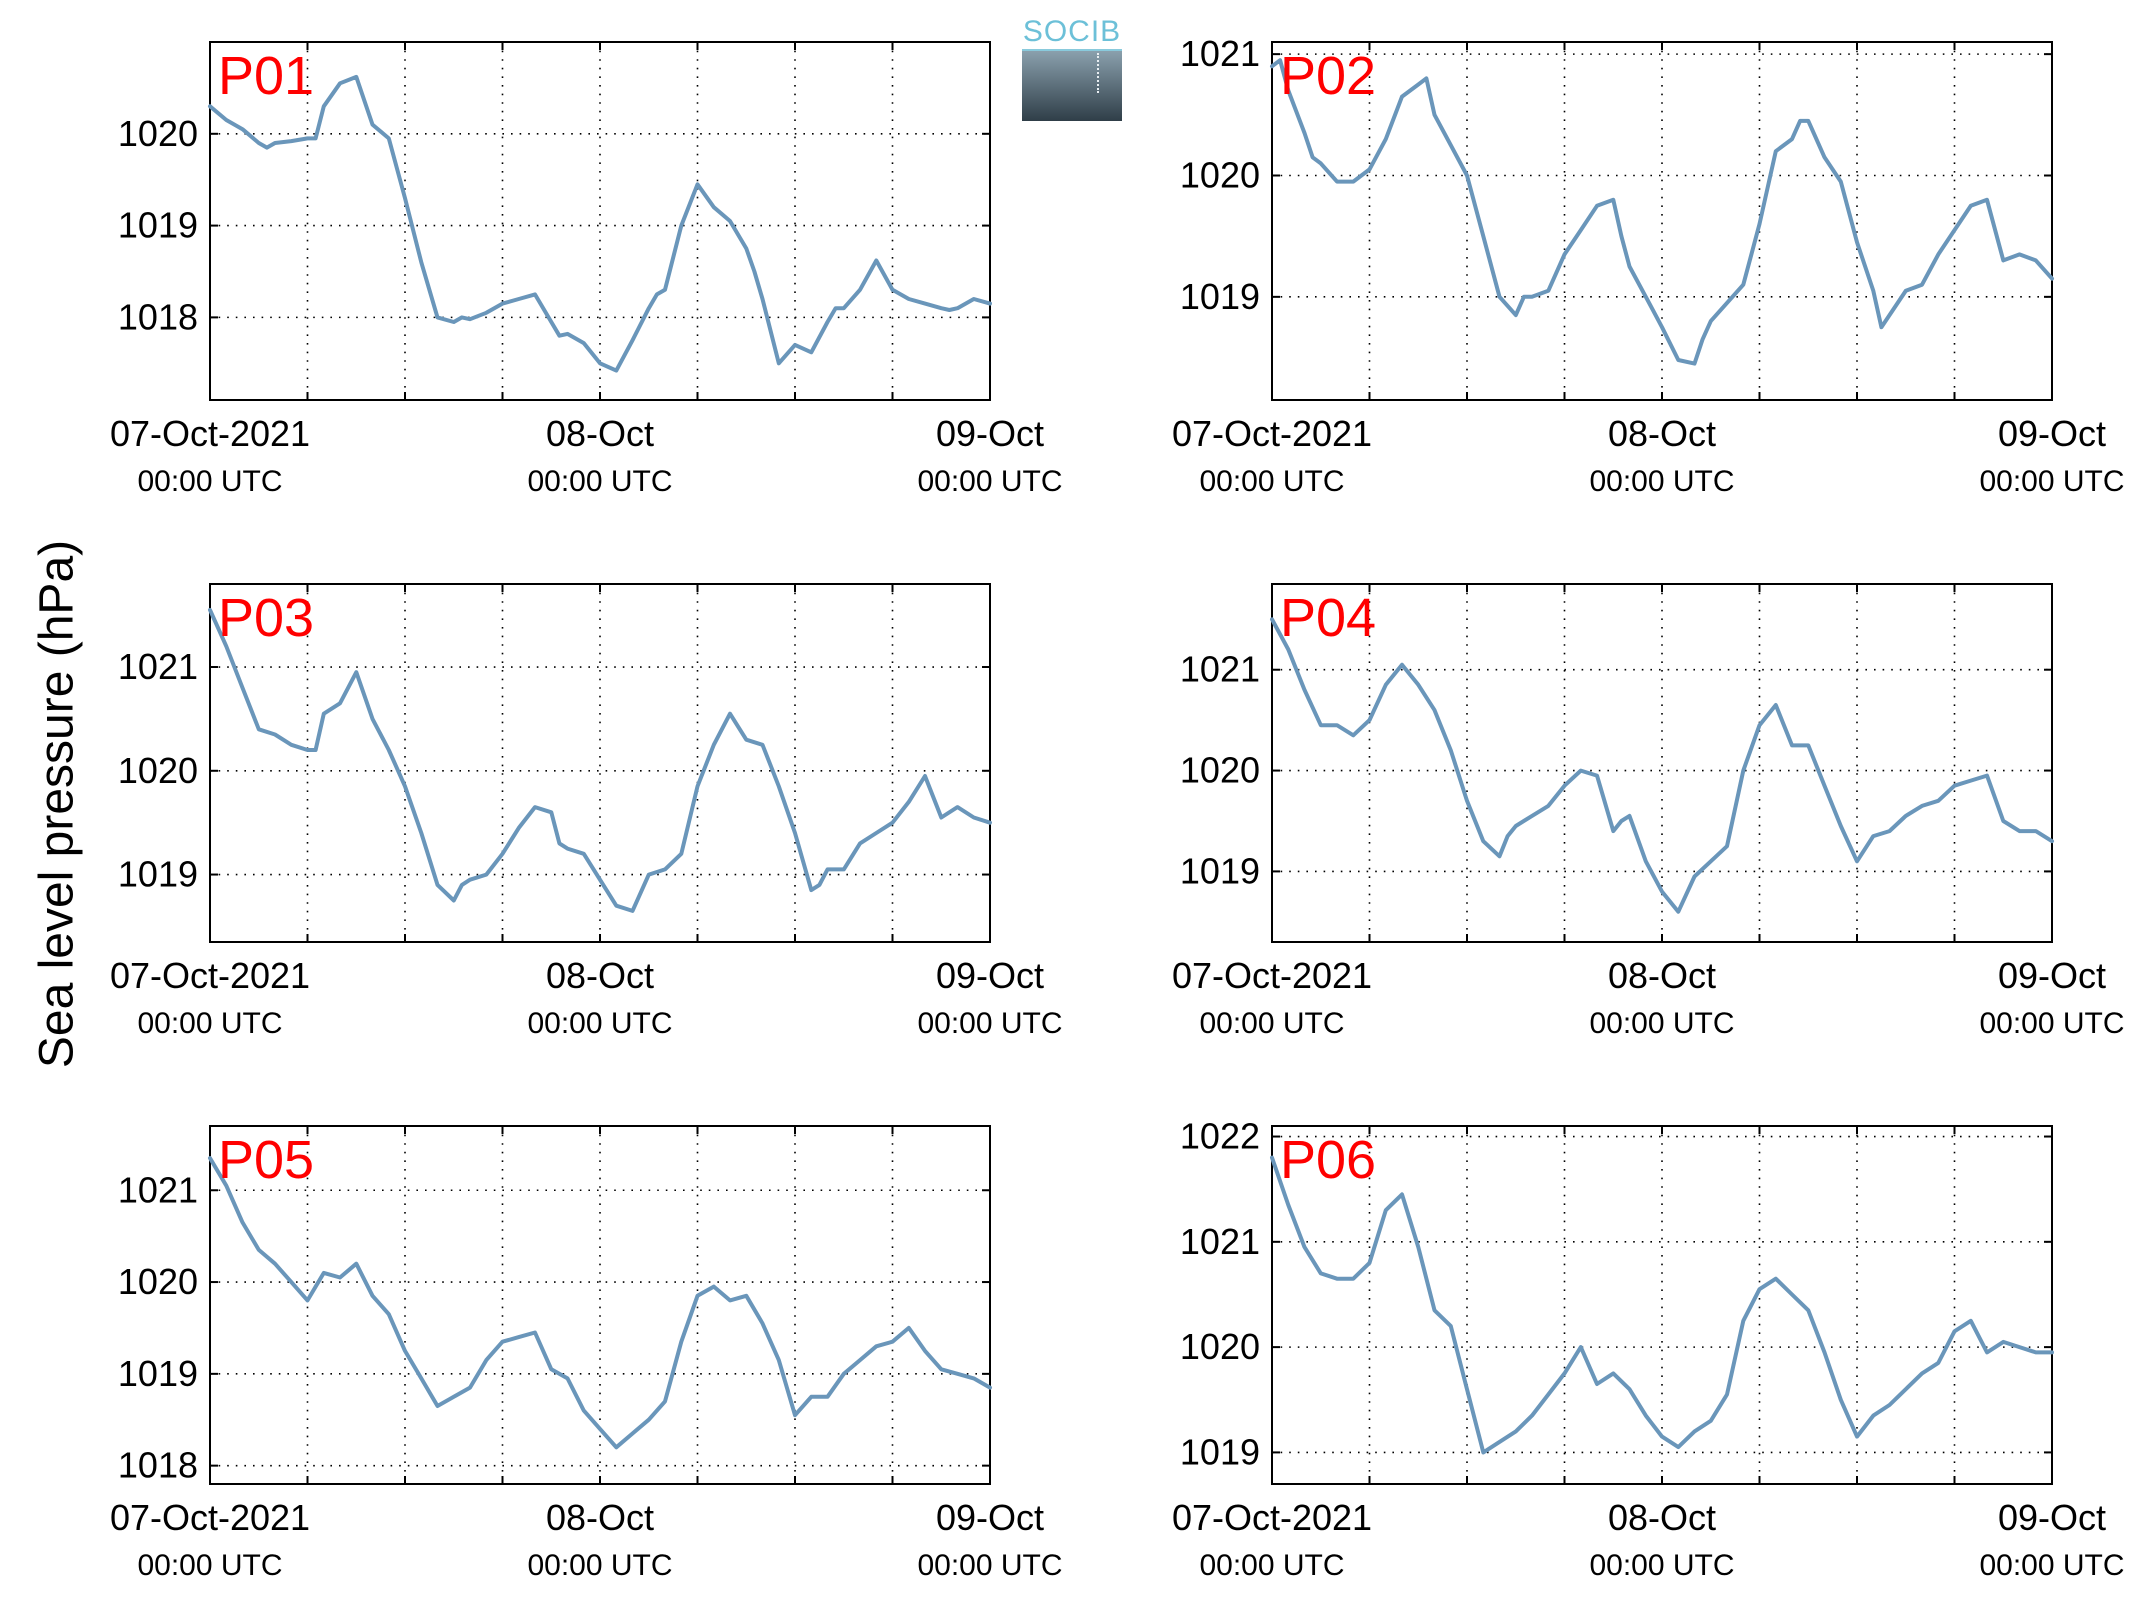 The width and height of the screenshot is (2138, 1608). Describe the element at coordinates (266, 1160) in the screenshot. I see `panel-label: P05` at that location.